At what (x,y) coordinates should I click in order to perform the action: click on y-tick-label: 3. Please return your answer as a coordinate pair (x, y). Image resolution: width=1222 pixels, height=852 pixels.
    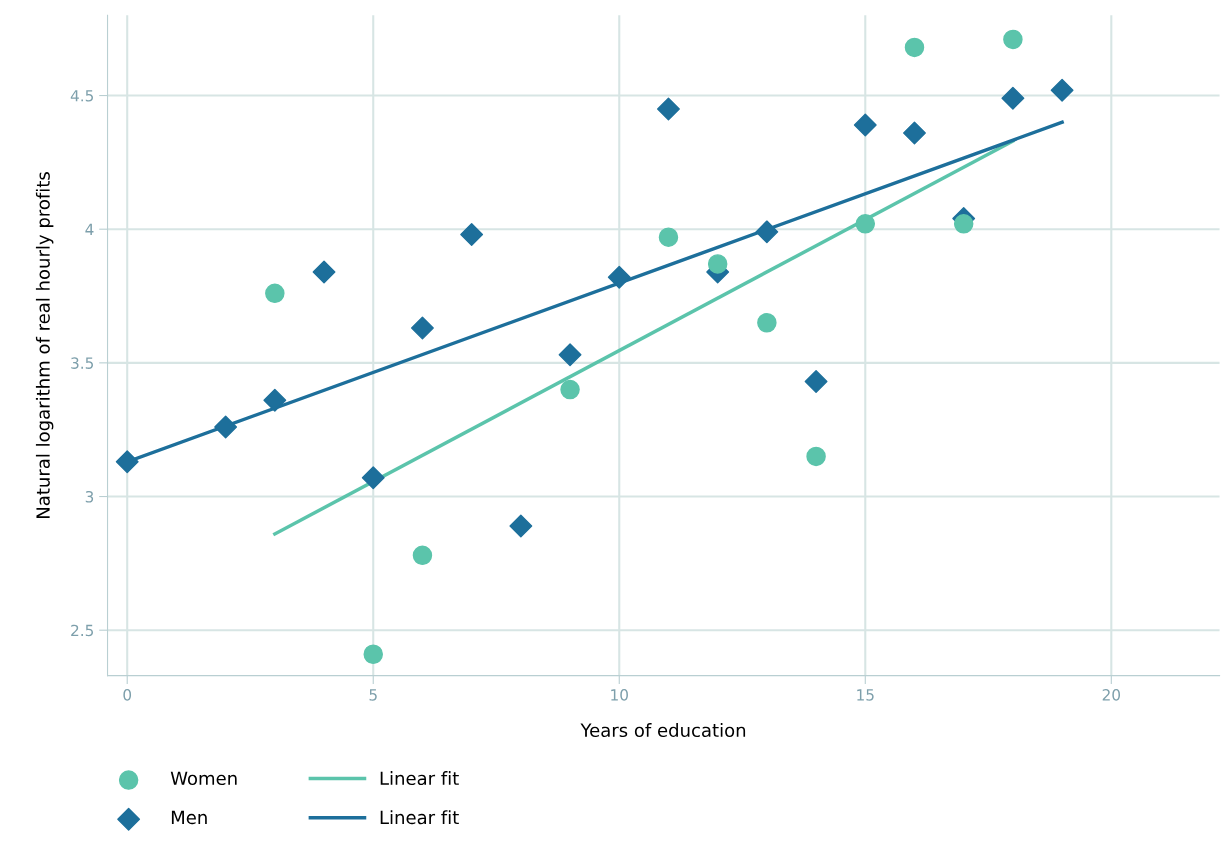
    Looking at the image, I should click on (89, 496).